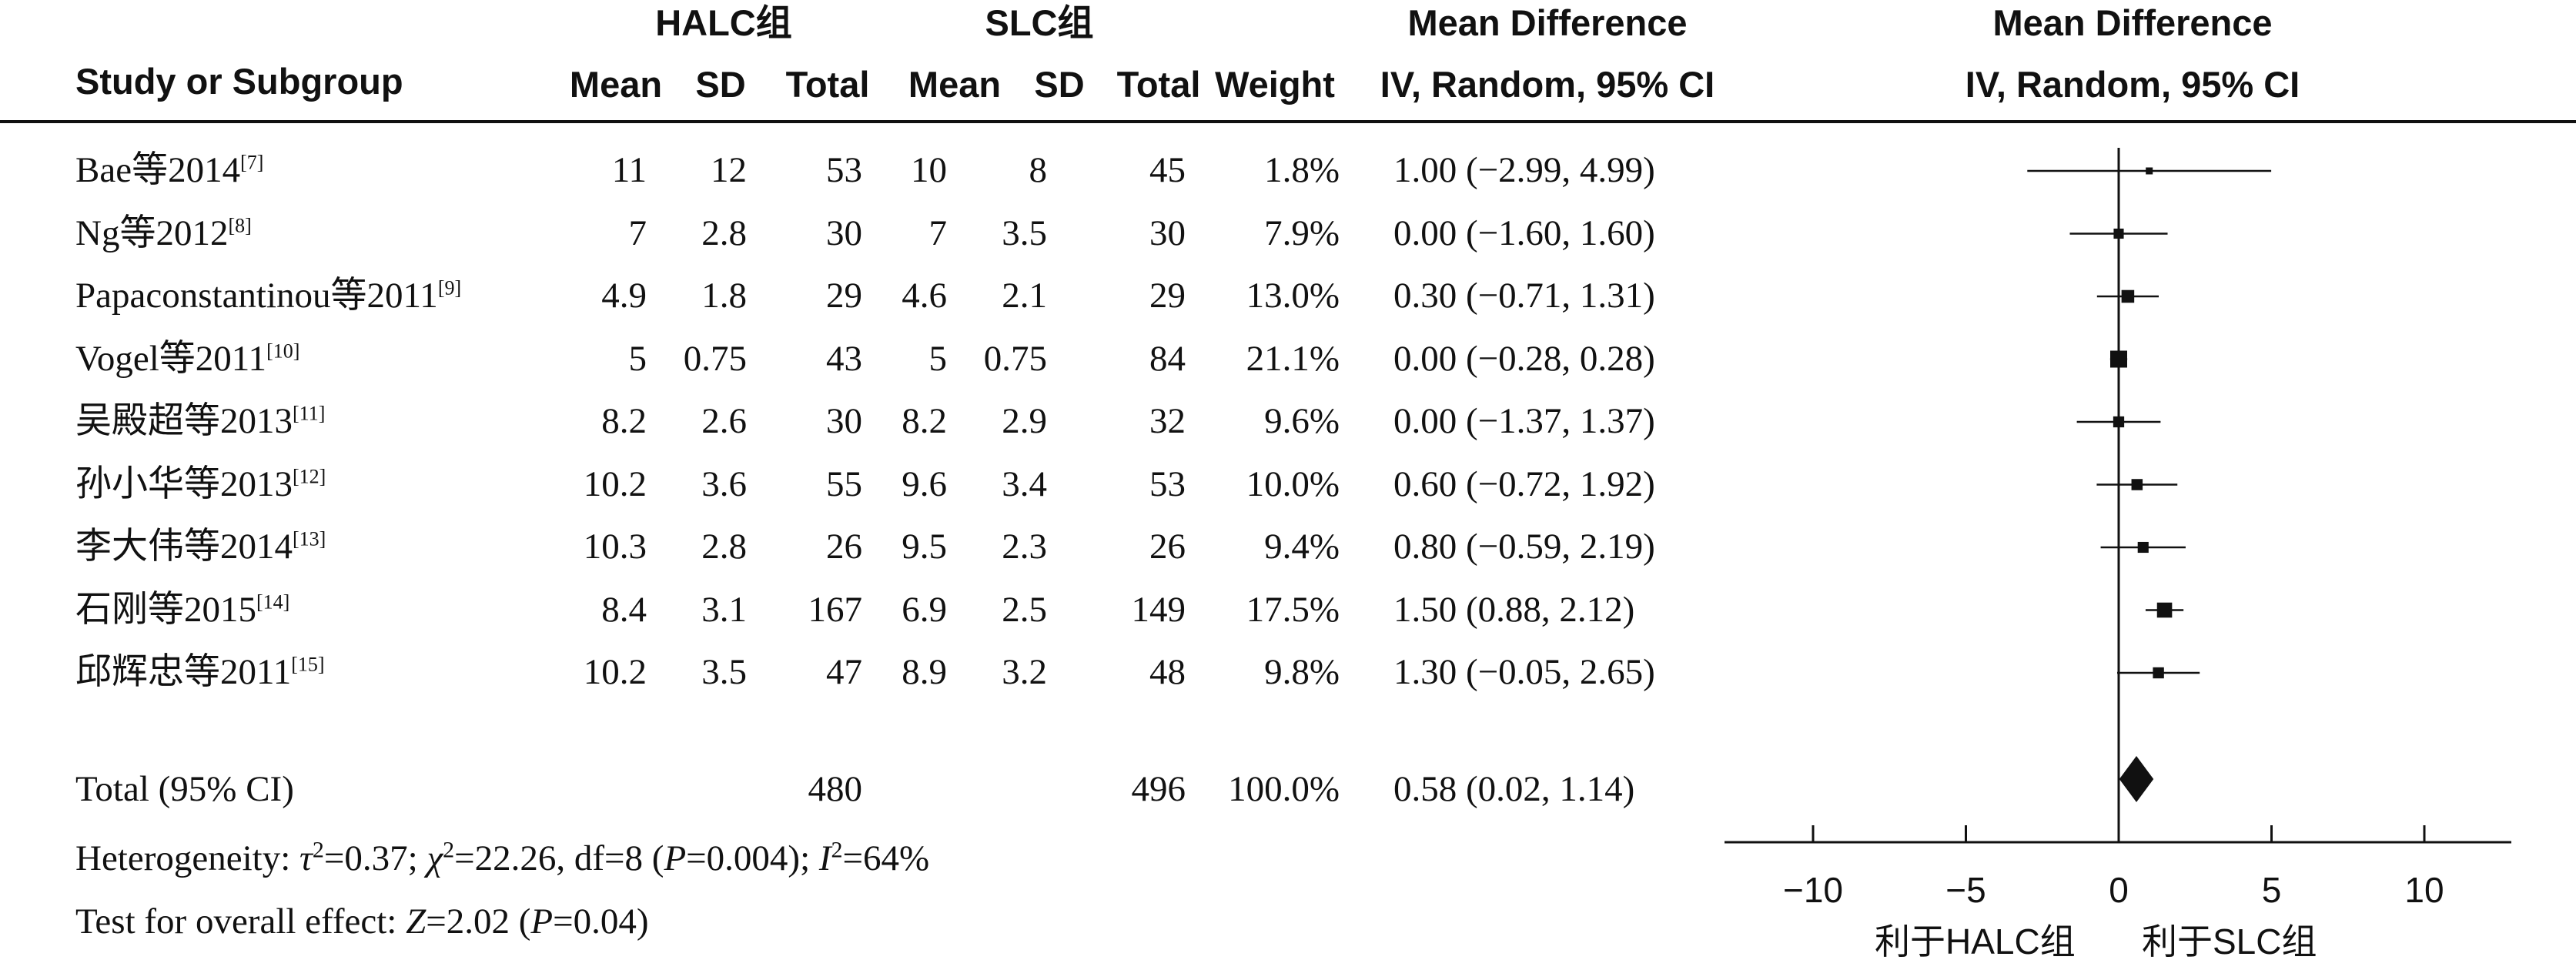 Image resolution: width=2576 pixels, height=970 pixels. What do you see at coordinates (309, 414) in the screenshot?
I see `study-reference: [11]` at bounding box center [309, 414].